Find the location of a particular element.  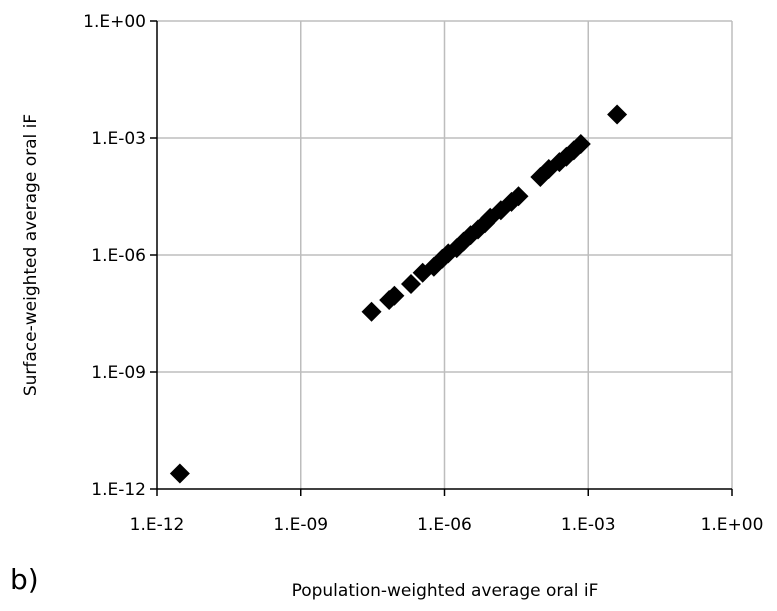

x-axis-title: Population-weighted average oral iF is located at coordinates (445, 591).